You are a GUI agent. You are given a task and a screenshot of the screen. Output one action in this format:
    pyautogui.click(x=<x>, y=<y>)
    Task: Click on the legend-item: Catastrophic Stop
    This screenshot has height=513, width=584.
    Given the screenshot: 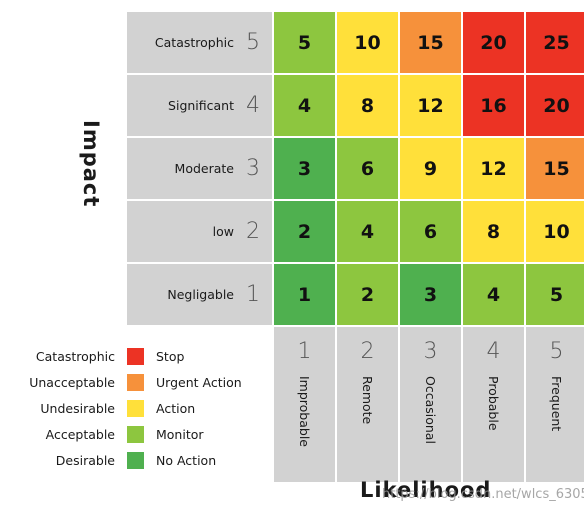 What is the action you would take?
    pyautogui.click(x=124, y=356)
    